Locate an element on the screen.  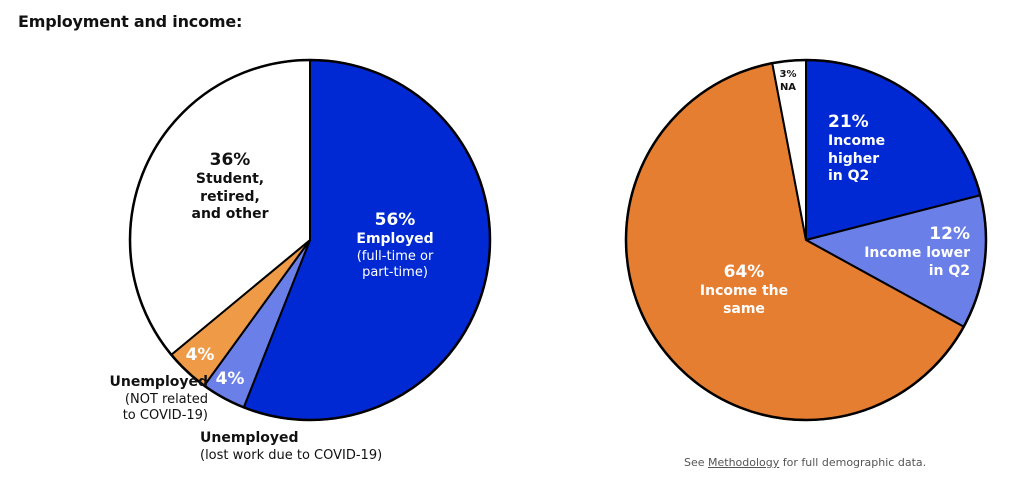
label-income-same-name: Income the same is located at coordinates (744, 300).